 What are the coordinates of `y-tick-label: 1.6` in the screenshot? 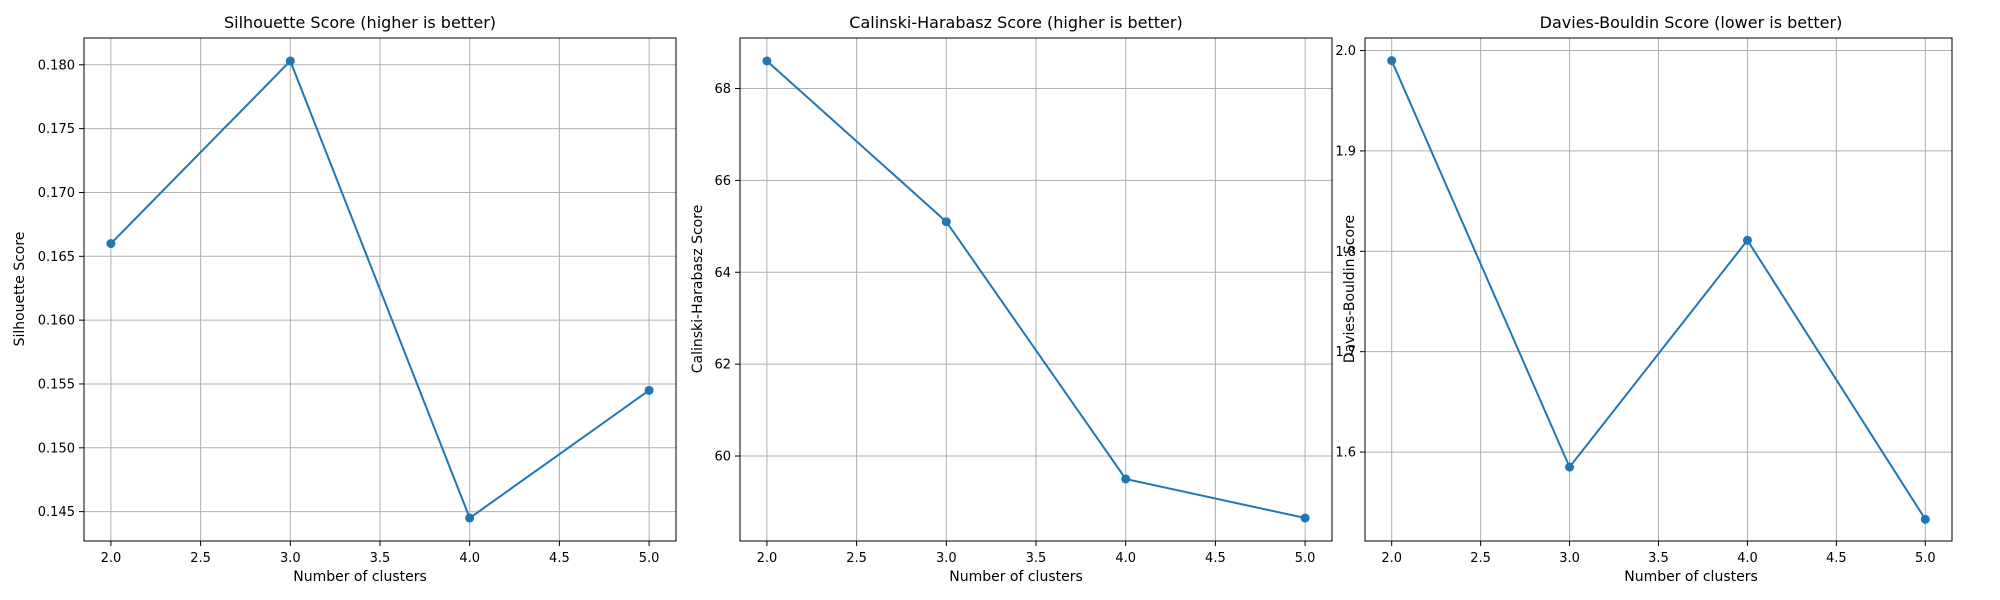 It's located at (1345, 453).